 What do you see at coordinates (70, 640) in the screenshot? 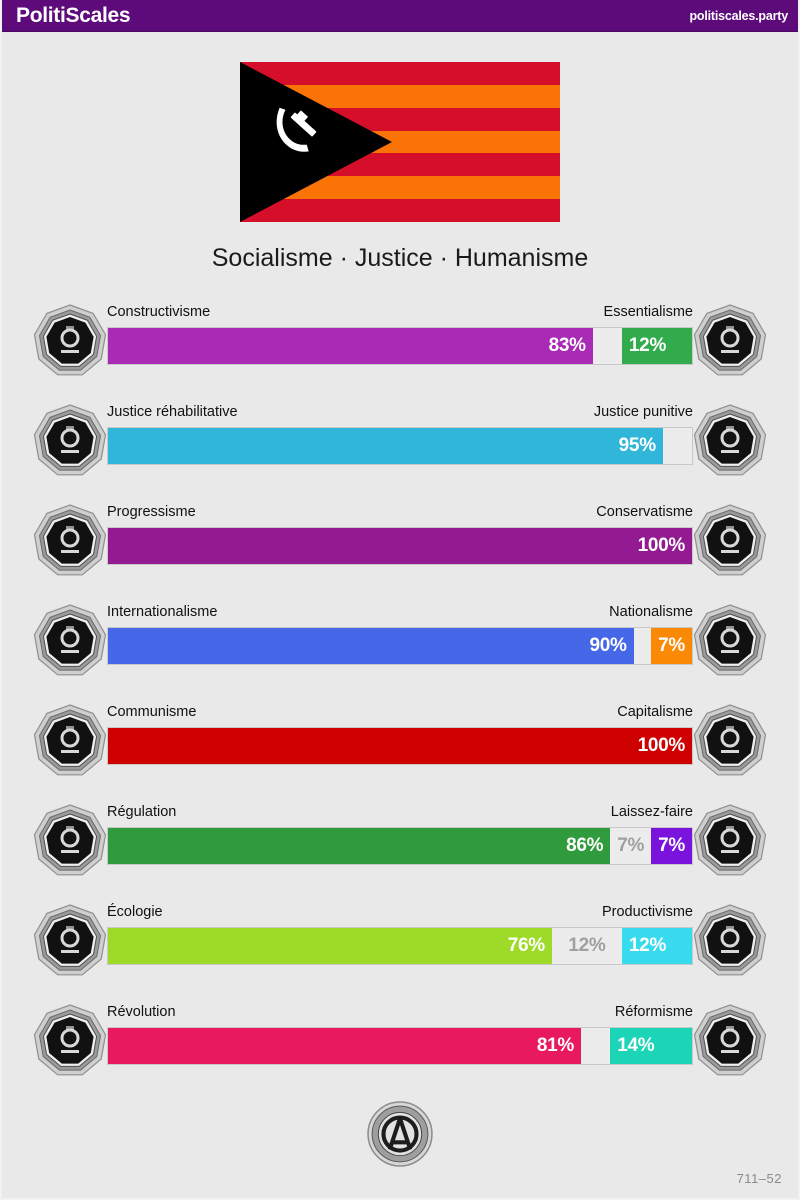
I see `internationalism-badge-icon` at bounding box center [70, 640].